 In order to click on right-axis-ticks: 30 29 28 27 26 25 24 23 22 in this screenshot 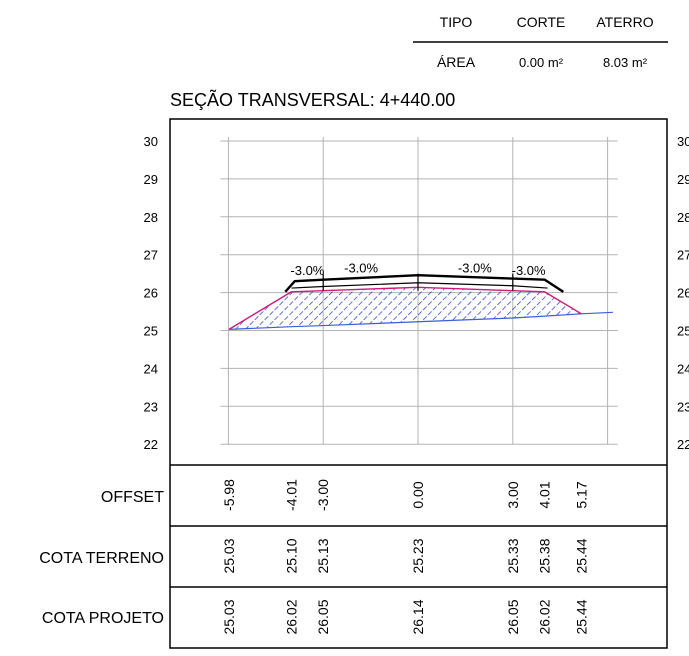, I will do `click(683, 293)`.